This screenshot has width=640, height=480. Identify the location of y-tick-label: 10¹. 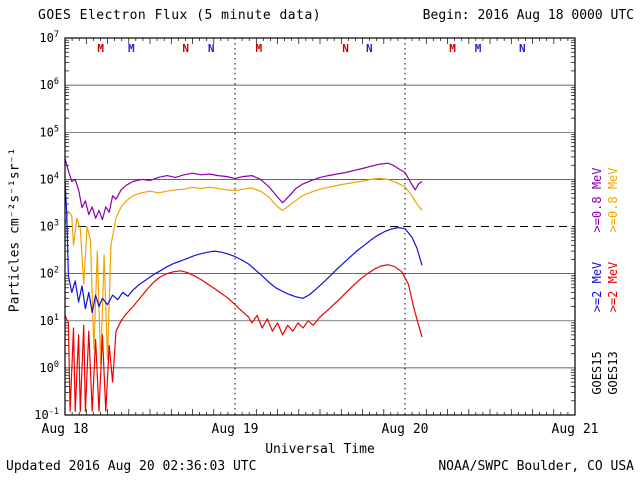
(49, 320).